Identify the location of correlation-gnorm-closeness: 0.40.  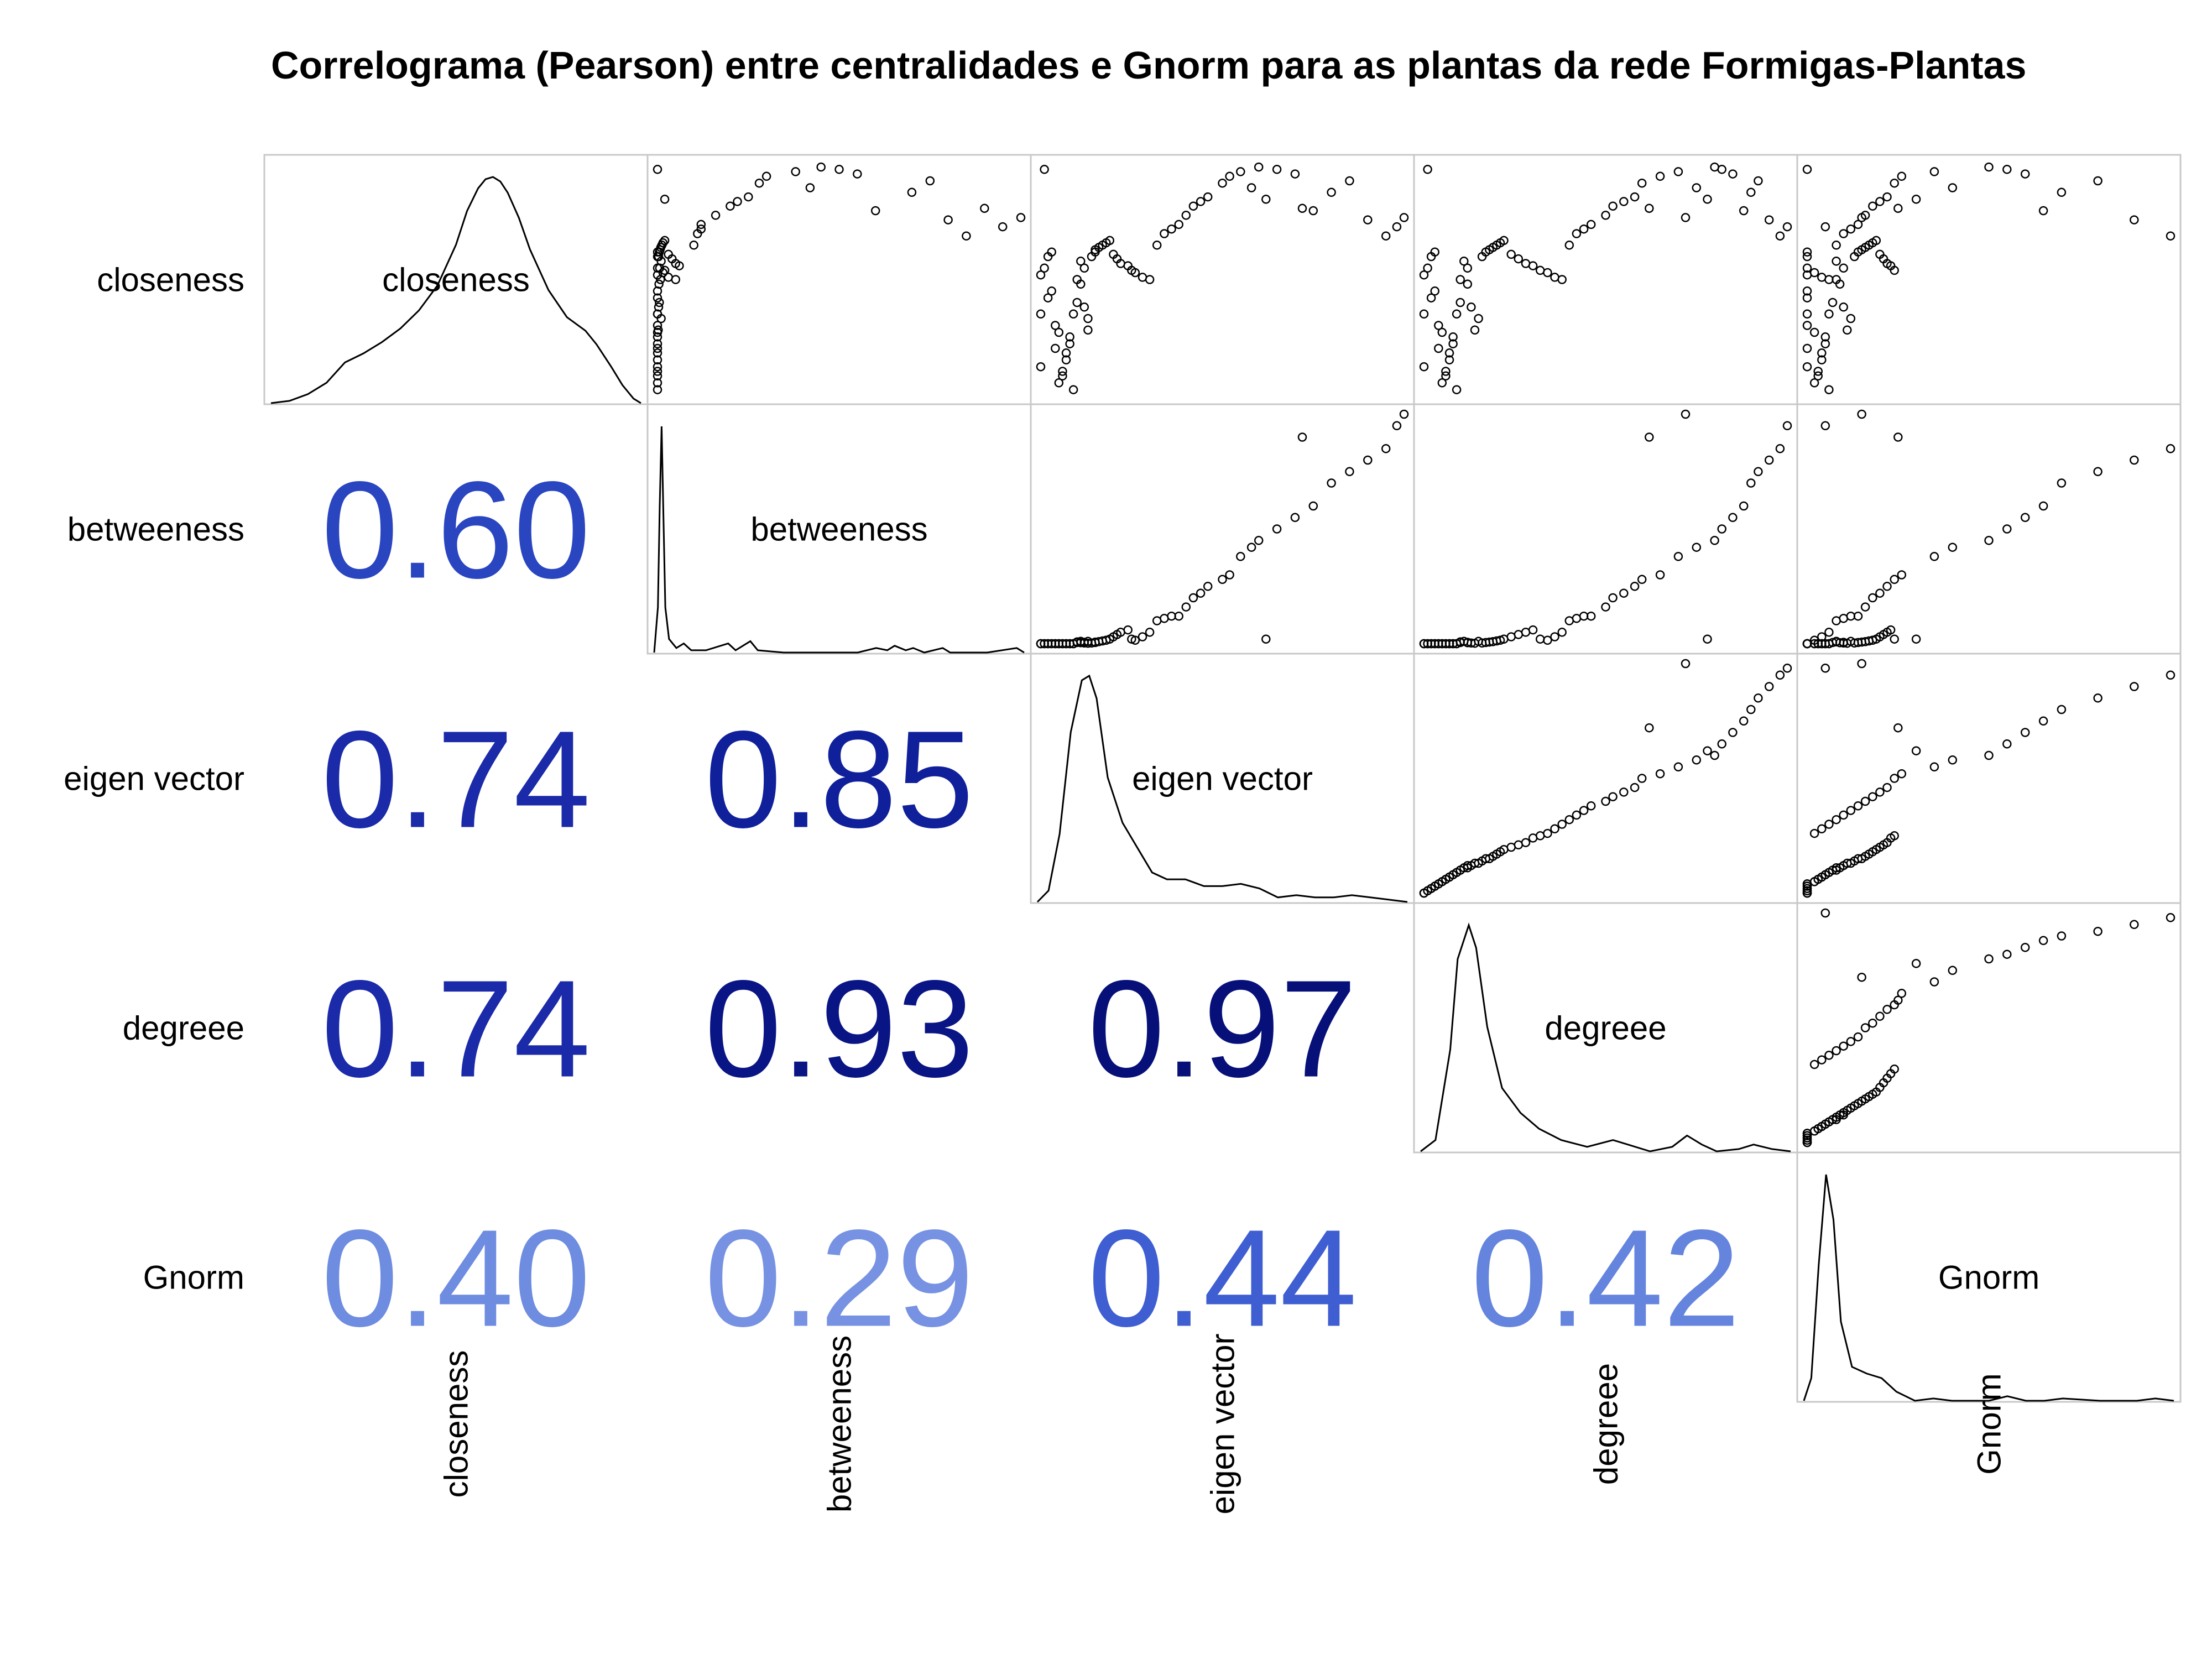
(456, 1278).